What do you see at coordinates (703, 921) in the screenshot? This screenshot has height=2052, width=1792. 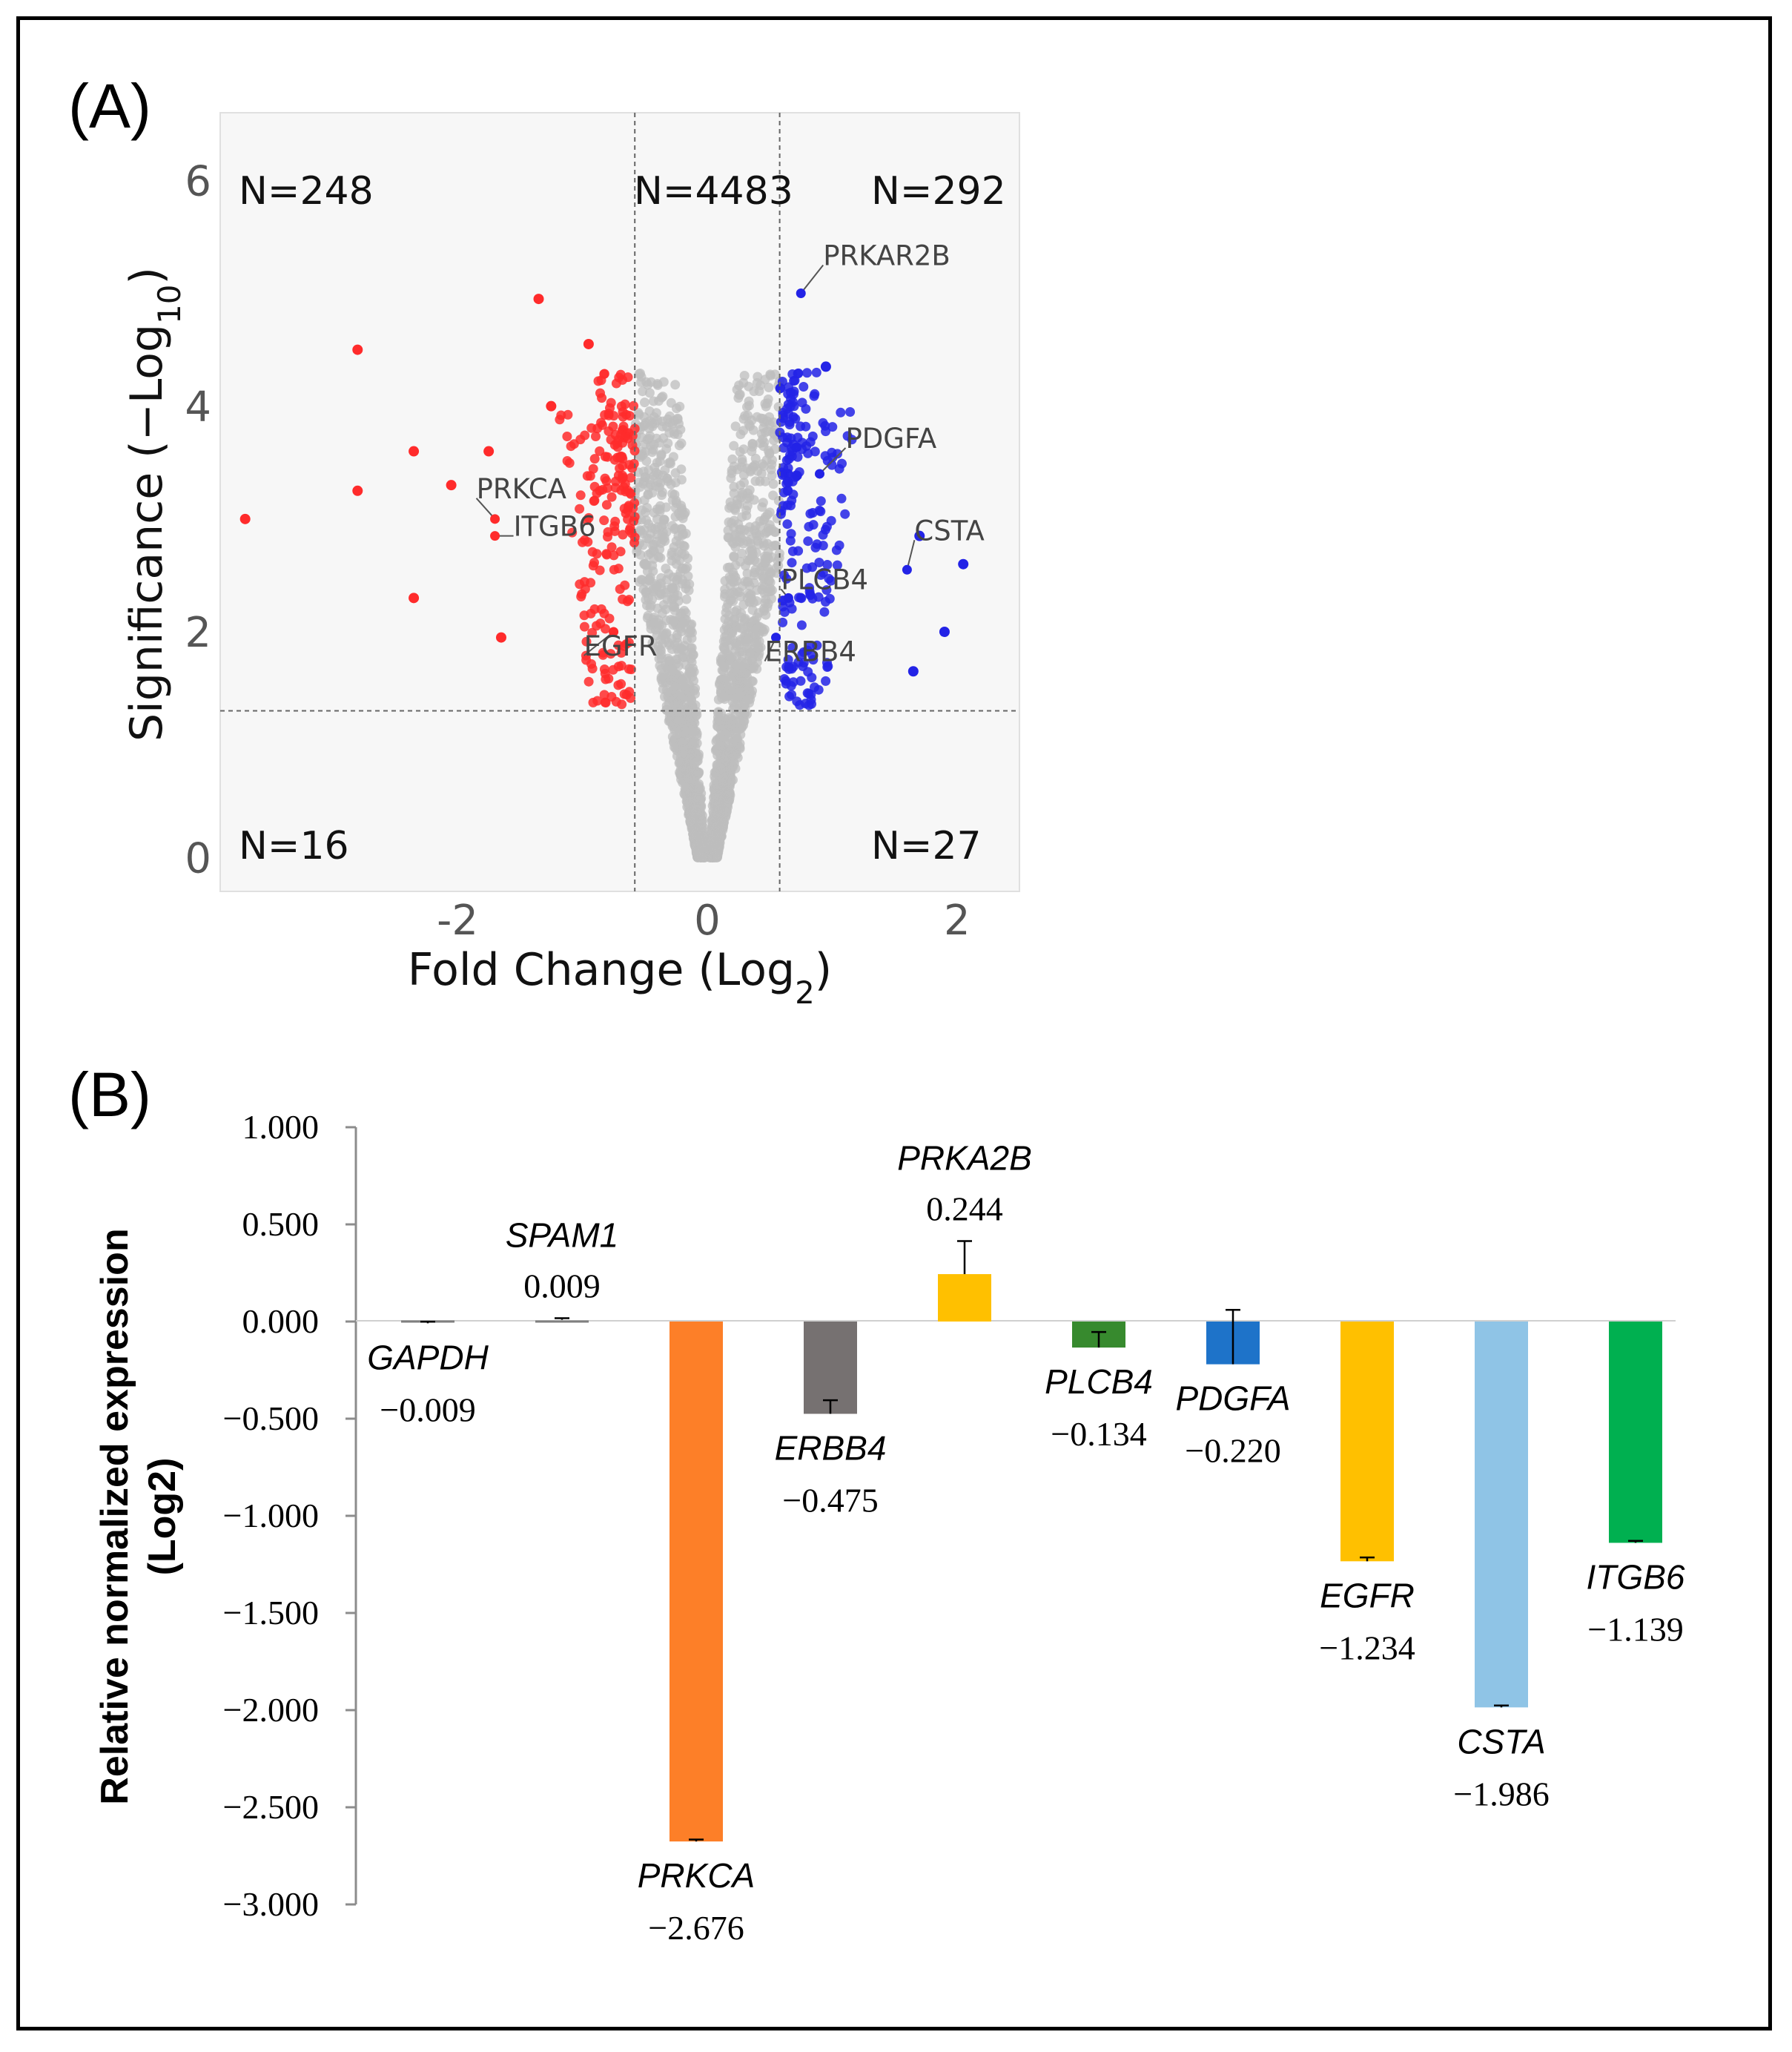 I see `x-axis-ticks: -2 0 2` at bounding box center [703, 921].